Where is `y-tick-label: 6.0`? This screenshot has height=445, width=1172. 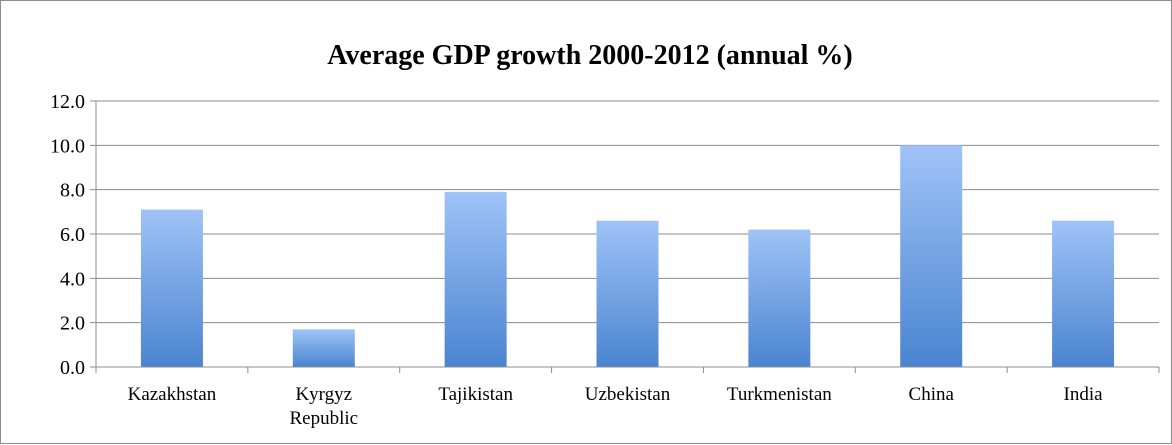 y-tick-label: 6.0 is located at coordinates (72, 235).